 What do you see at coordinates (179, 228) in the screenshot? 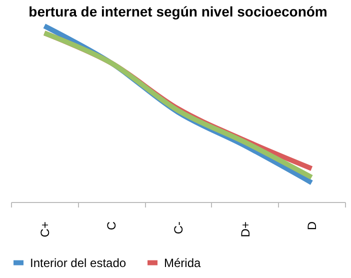
I see `x-tick-label: C-` at bounding box center [179, 228].